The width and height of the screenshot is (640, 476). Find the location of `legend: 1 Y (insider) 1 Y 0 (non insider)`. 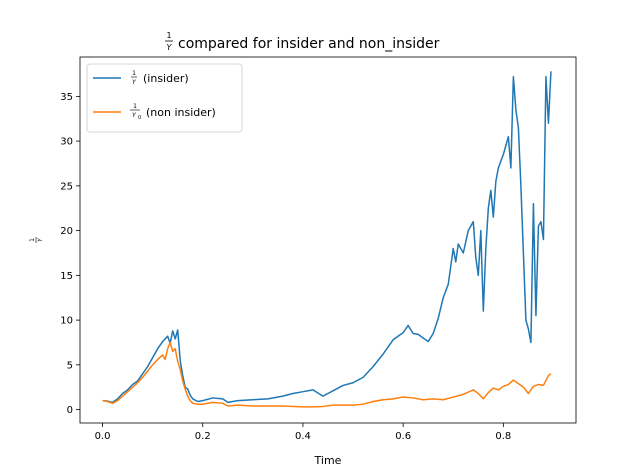

legend: 1 Y (insider) 1 Y 0 (non insider) is located at coordinates (164, 98).